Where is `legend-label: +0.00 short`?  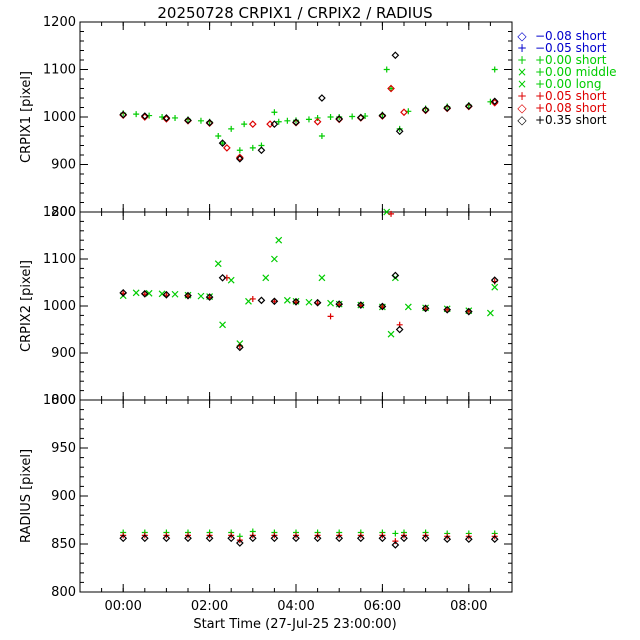 legend-label: +0.00 short is located at coordinates (571, 60).